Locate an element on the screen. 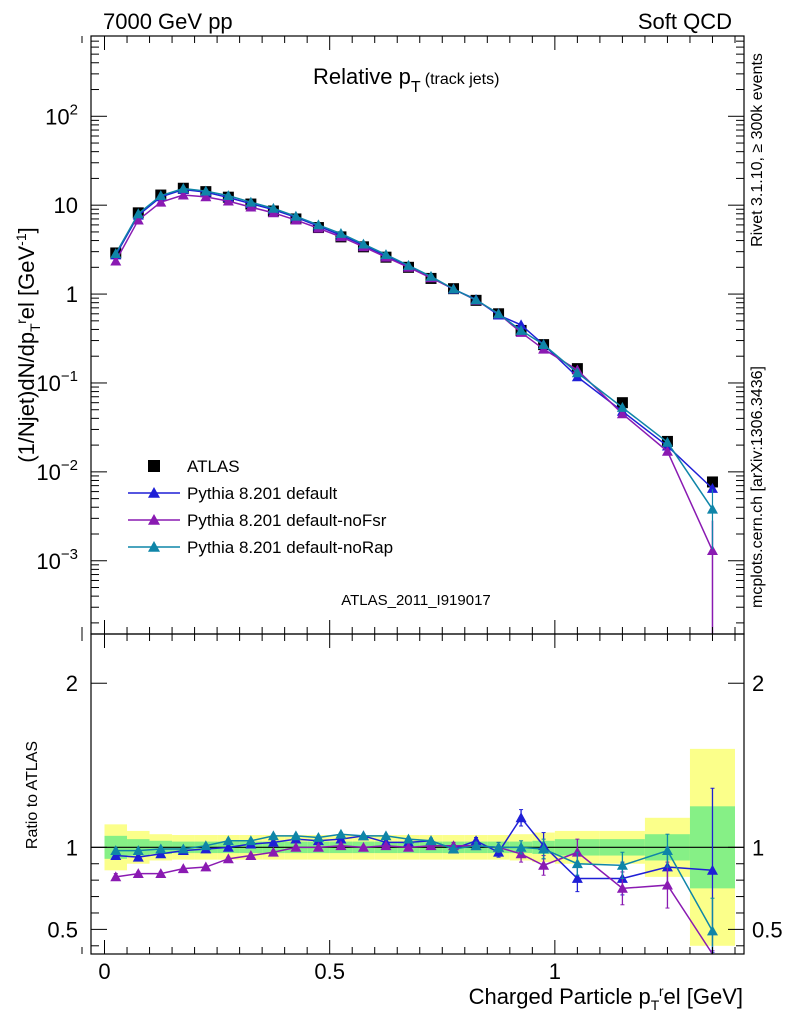 The height and width of the screenshot is (1024, 786). legend-label: Pythia 8.201 default is located at coordinates (262, 493).